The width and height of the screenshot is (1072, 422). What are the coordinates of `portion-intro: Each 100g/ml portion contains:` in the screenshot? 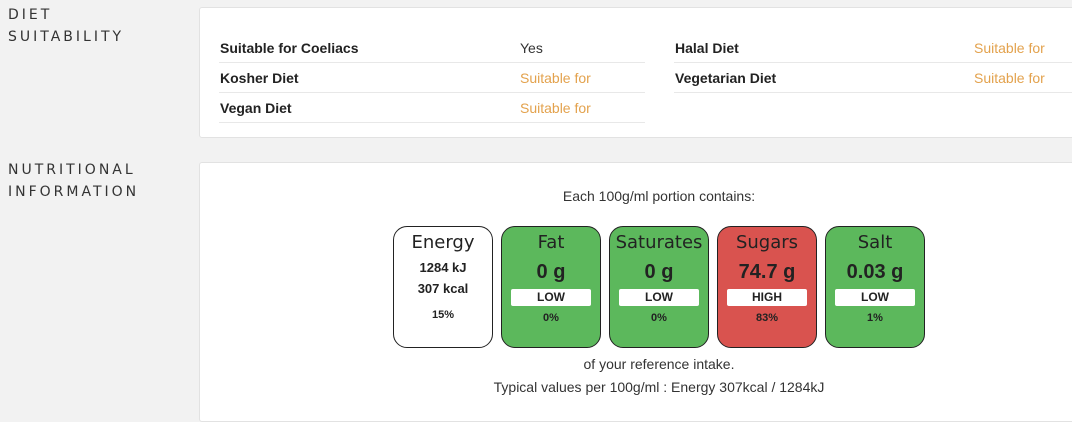 It's located at (659, 196).